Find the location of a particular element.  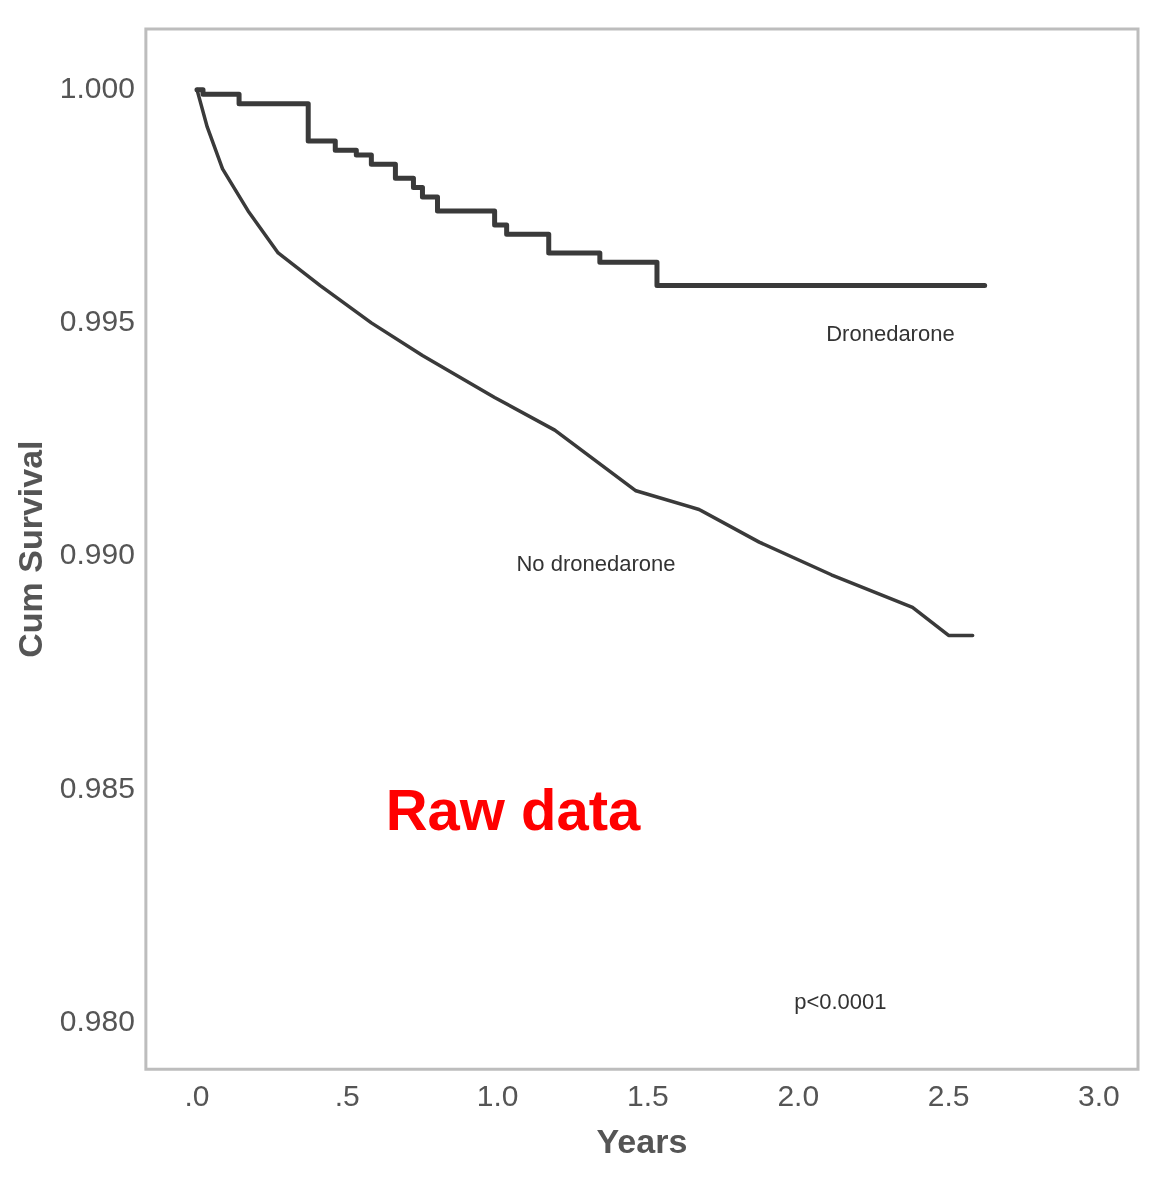

series-label: Dronedarone is located at coordinates (890, 333).